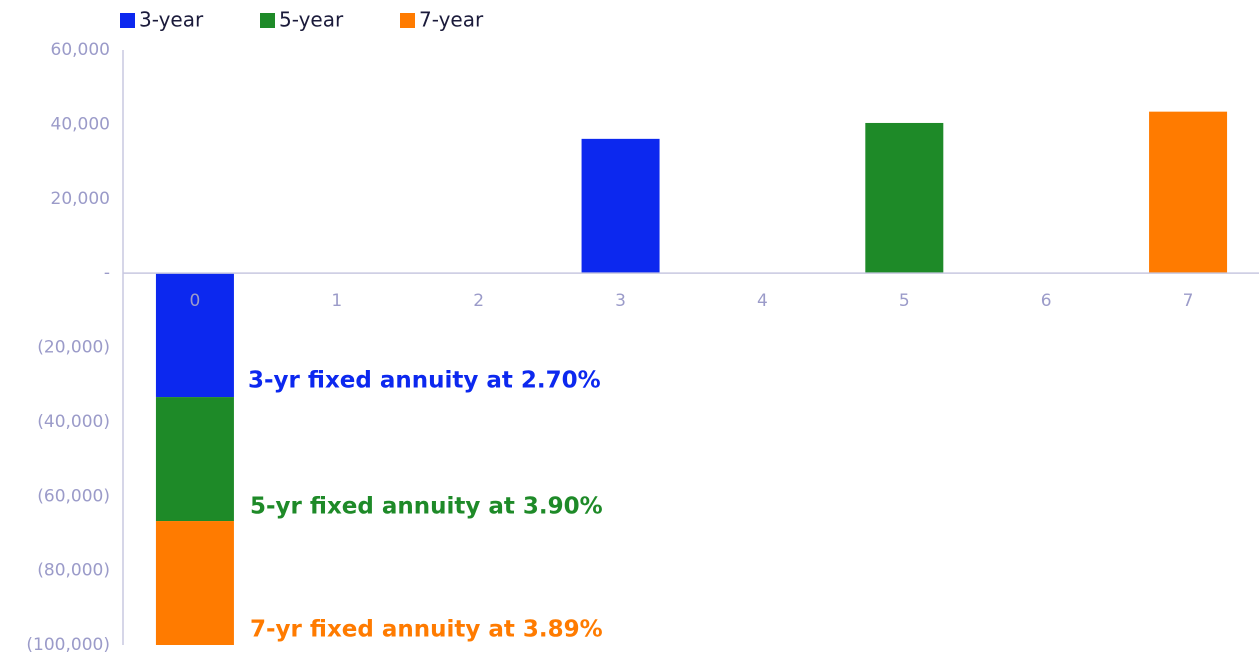  Describe the element at coordinates (80, 124) in the screenshot. I see `y-tick-label: 40,000` at that location.